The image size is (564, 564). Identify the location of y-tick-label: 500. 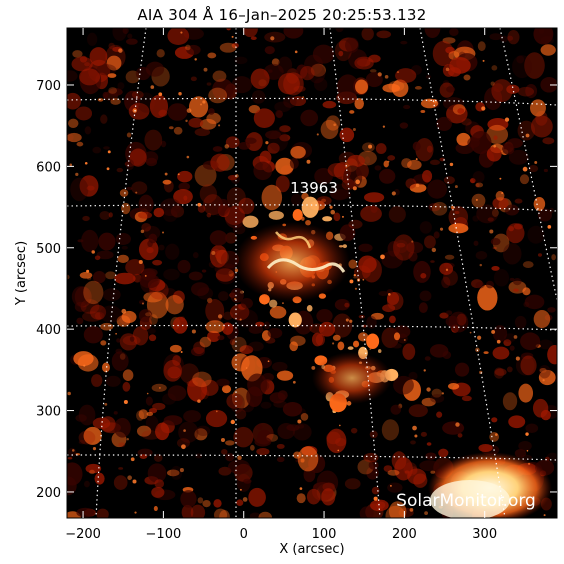
(48, 249).